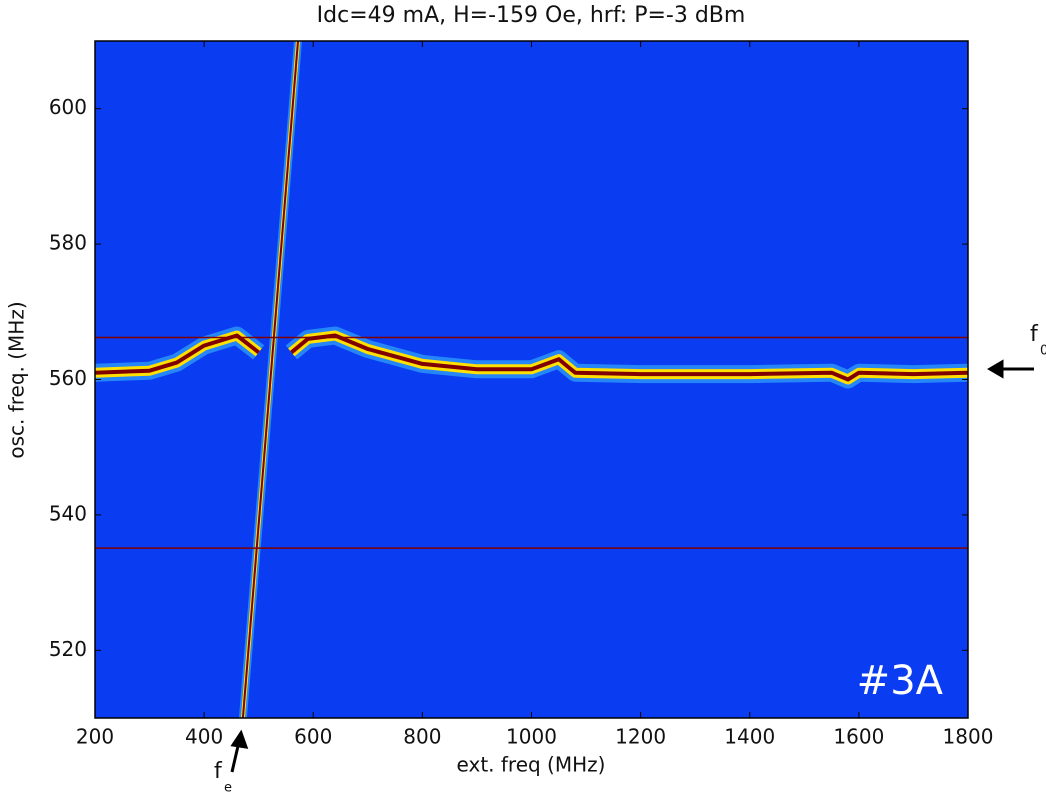 The height and width of the screenshot is (799, 1046). What do you see at coordinates (531, 765) in the screenshot?
I see `x-axis-label: ext. freq (MHz)` at bounding box center [531, 765].